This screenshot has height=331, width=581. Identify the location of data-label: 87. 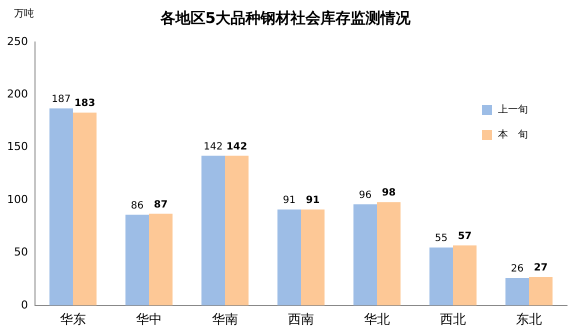
(161, 204).